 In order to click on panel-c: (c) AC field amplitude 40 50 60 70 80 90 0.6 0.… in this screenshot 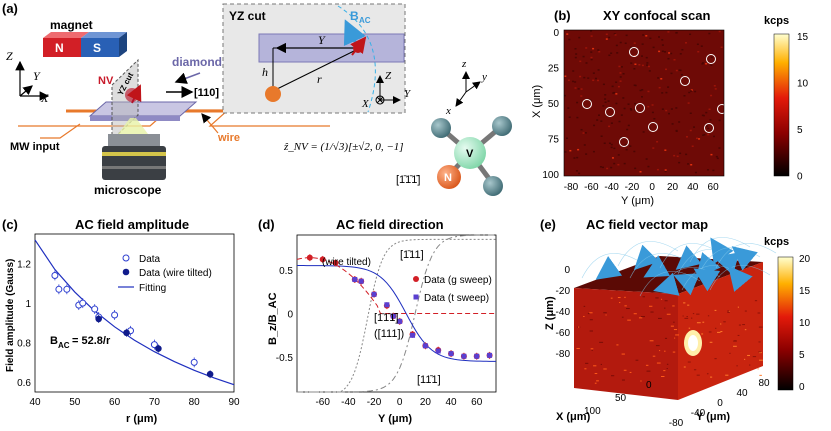, I will do `click(121, 321)`.